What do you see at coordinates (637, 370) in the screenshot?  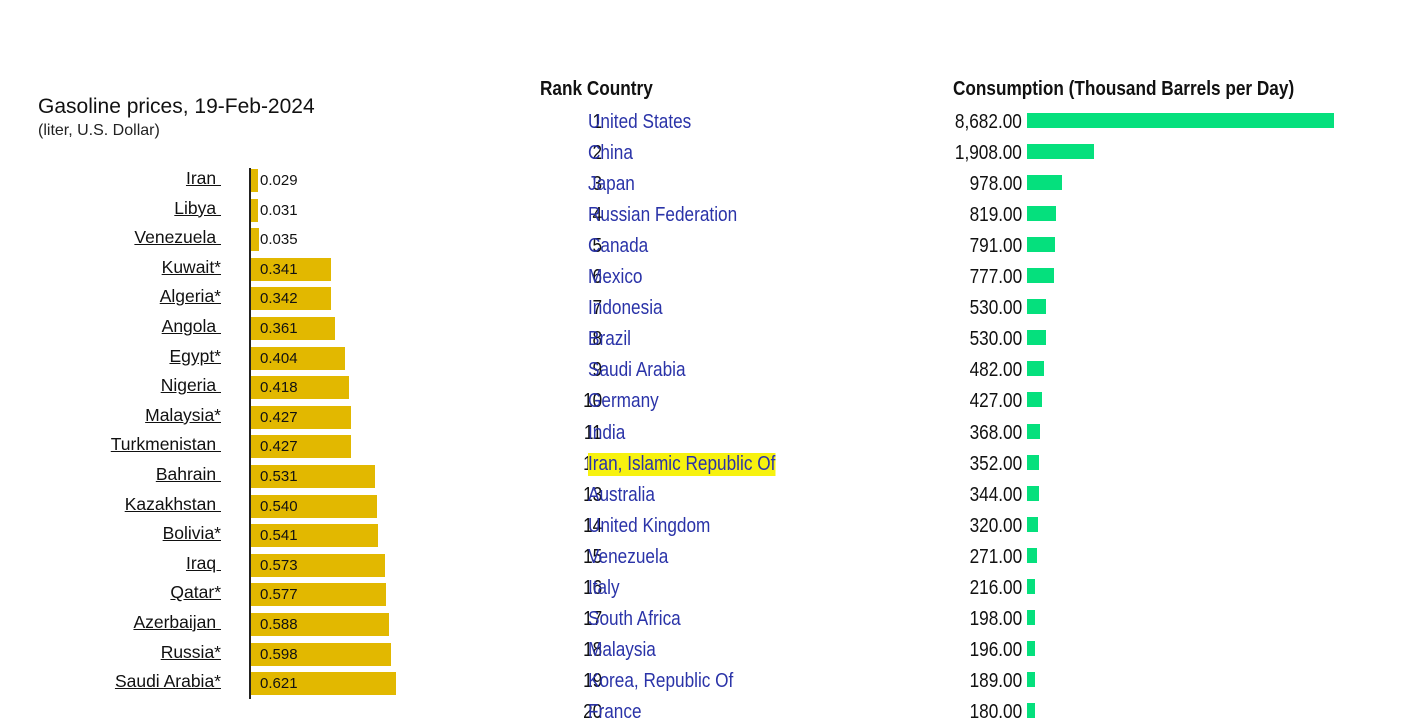 I see `country-link: Saudi Arabia` at bounding box center [637, 370].